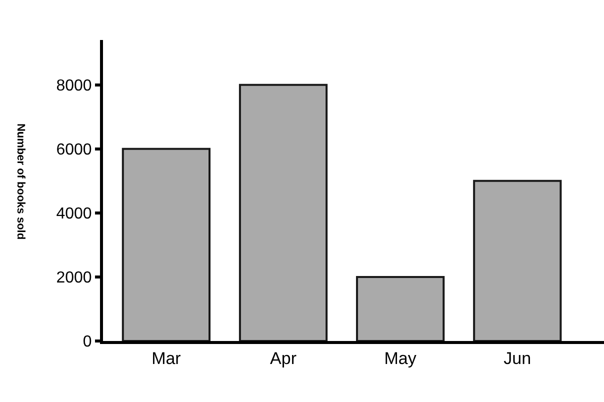  I want to click on y-tick-label: 2000, so click(74, 278).